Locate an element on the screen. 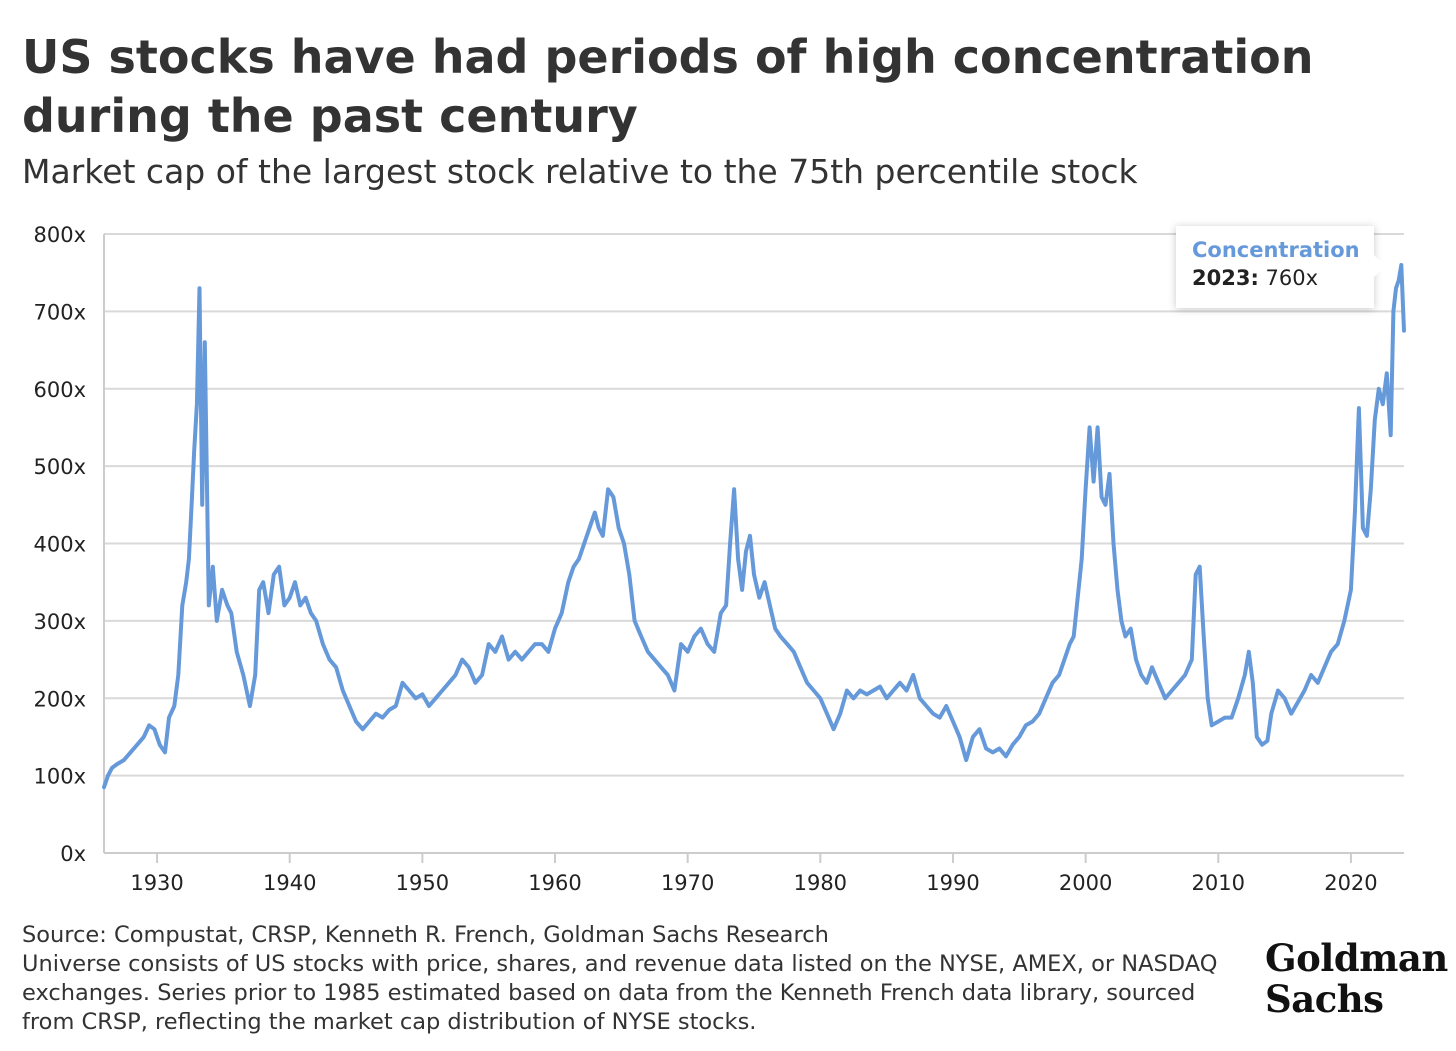 This screenshot has height=1051, width=1456. x-tick-label: 1950 is located at coordinates (422, 883).